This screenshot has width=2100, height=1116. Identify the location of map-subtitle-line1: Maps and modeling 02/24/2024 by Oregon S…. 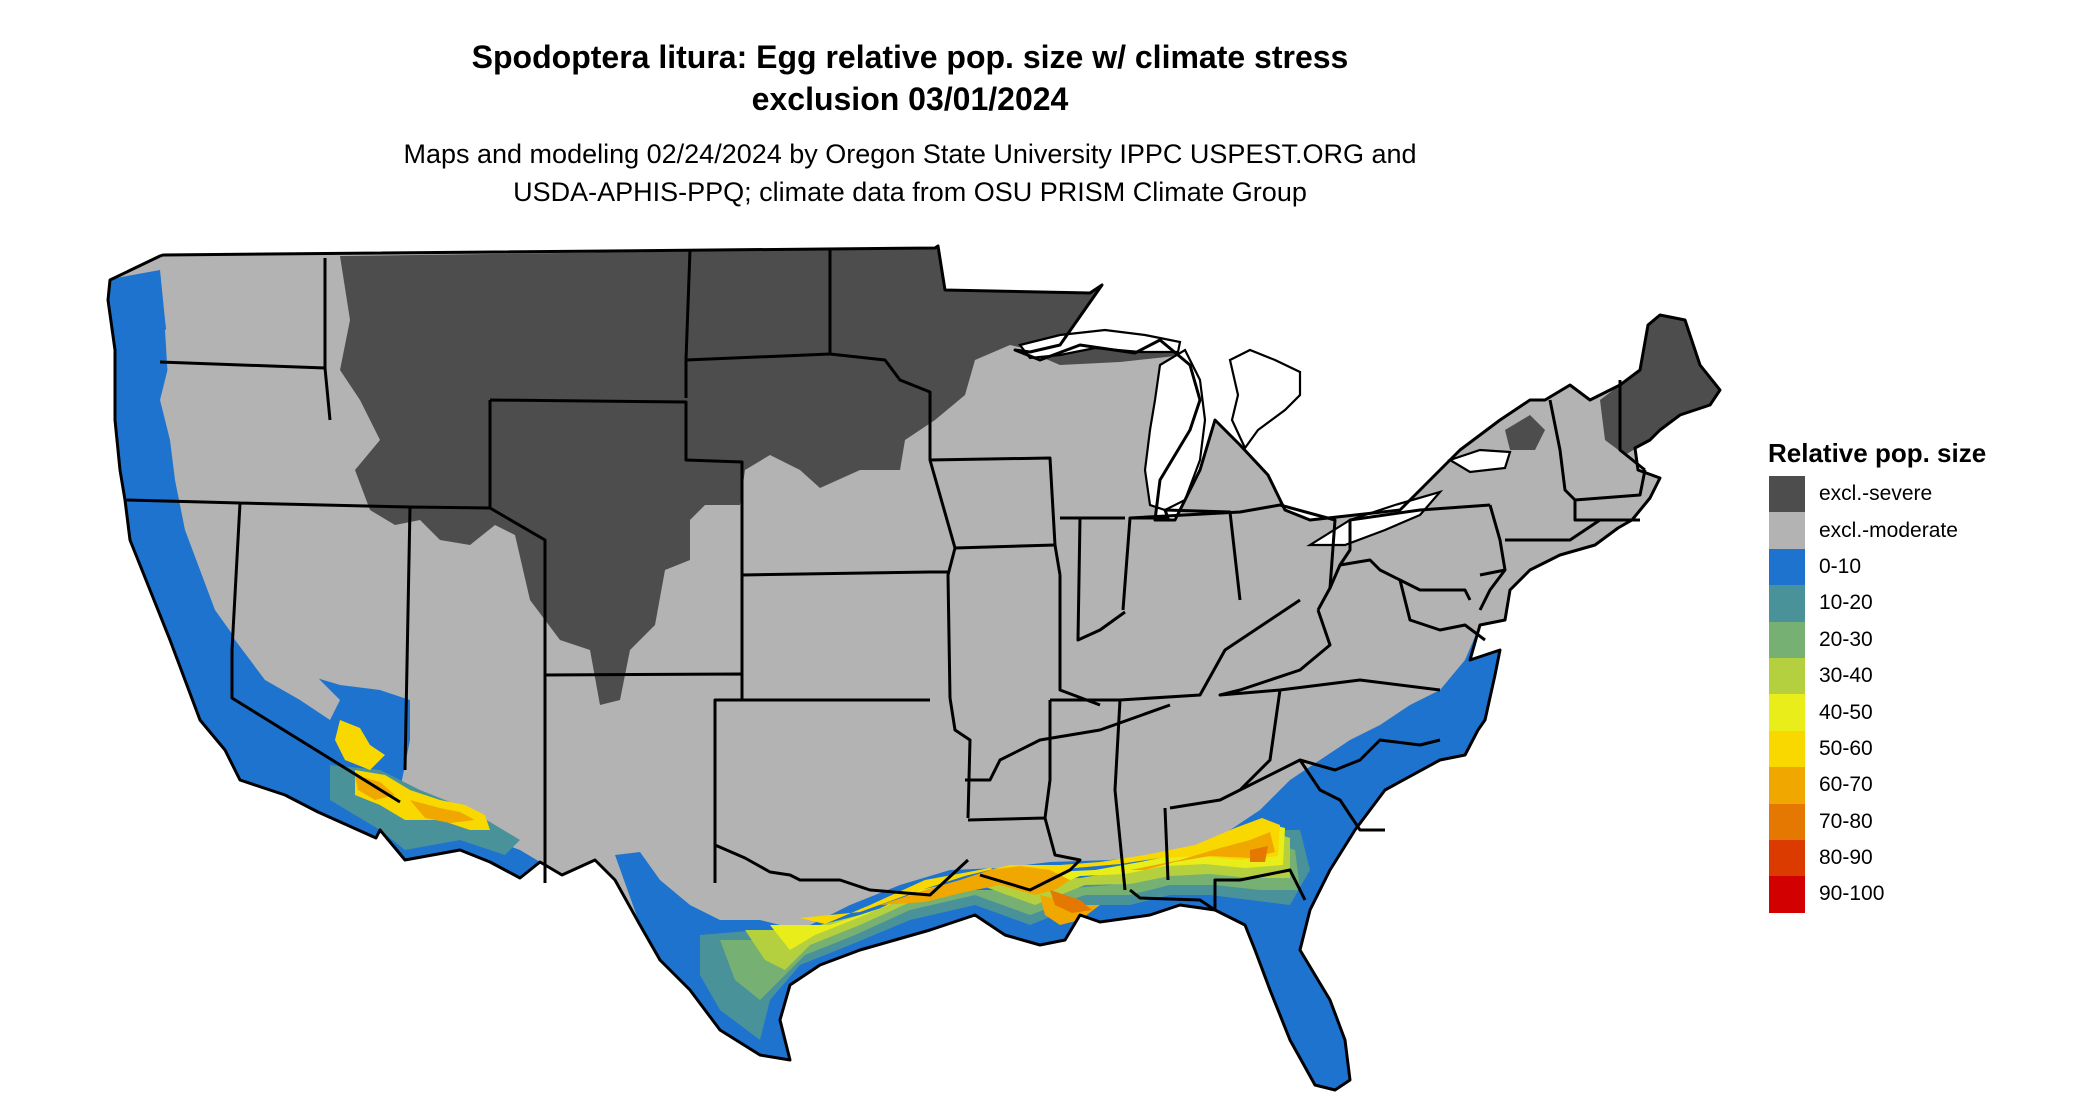
(910, 154).